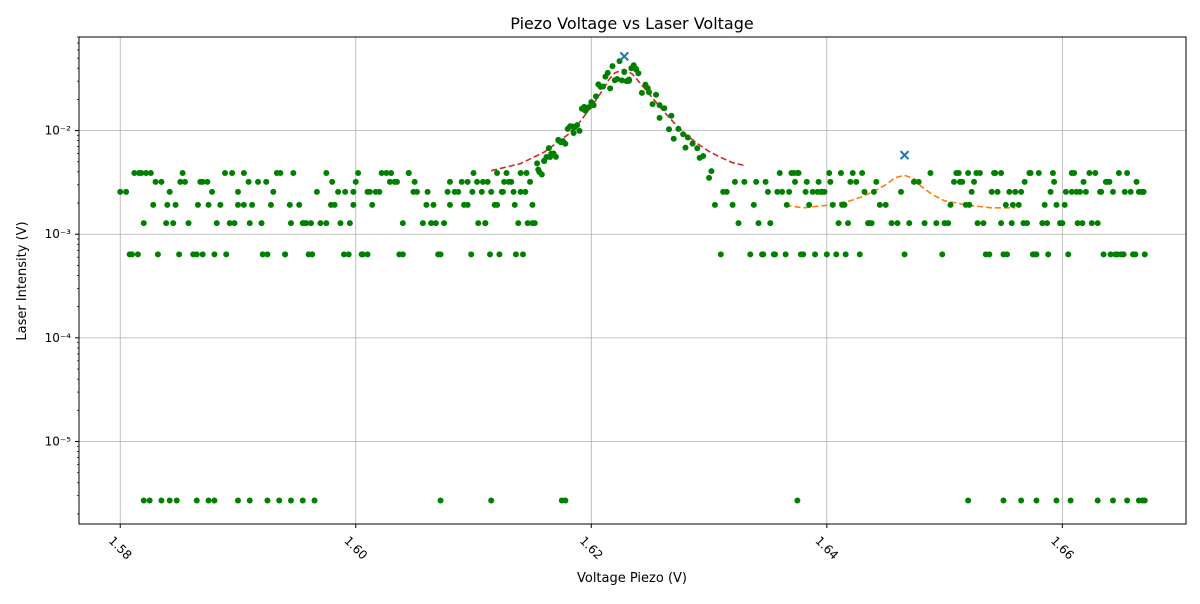  Describe the element at coordinates (58, 234) in the screenshot. I see `y-tick-label: 10⁻³` at that location.